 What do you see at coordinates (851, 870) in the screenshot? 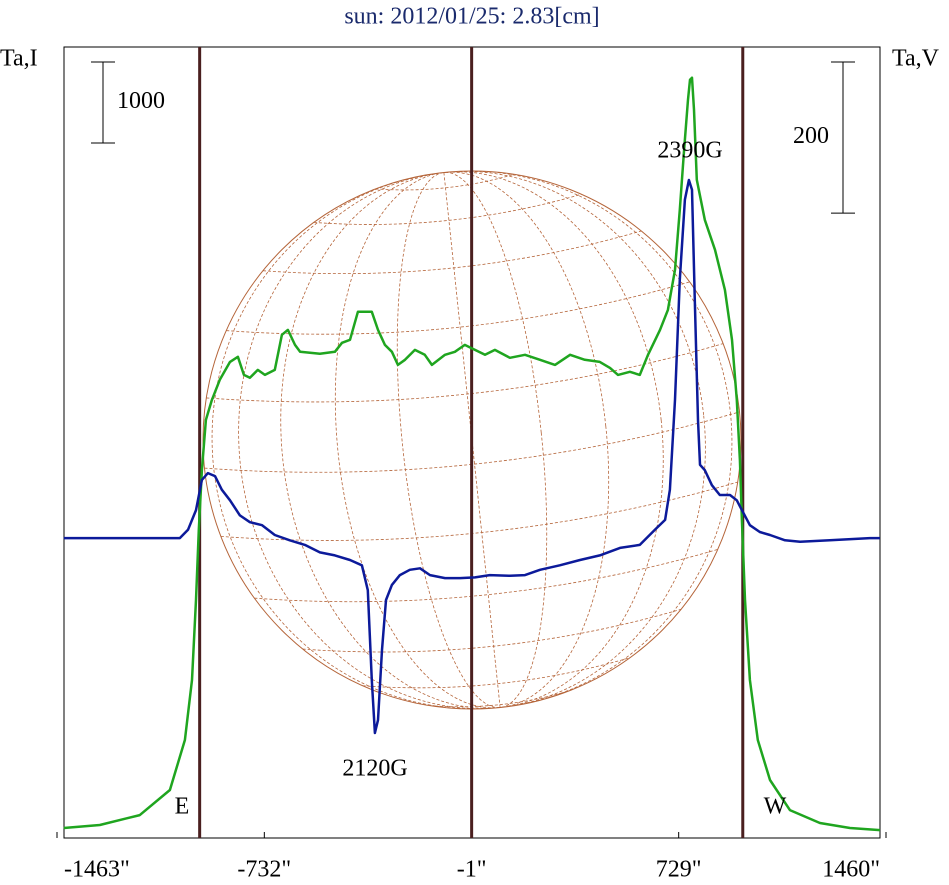
I see `x-tick-label: 1460"` at bounding box center [851, 870].